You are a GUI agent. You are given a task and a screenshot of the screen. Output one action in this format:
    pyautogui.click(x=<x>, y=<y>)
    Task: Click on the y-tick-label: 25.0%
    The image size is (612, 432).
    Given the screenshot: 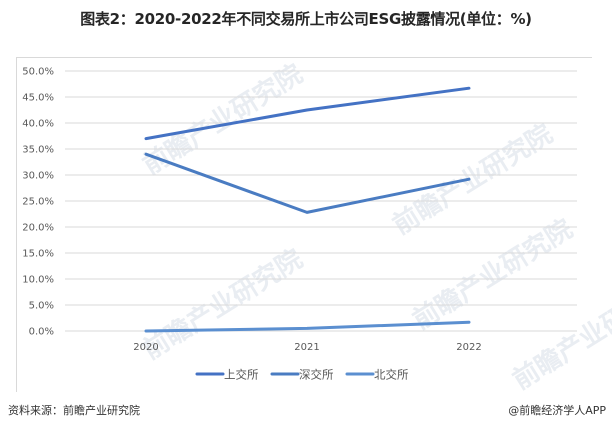 What is the action you would take?
    pyautogui.click(x=38, y=202)
    